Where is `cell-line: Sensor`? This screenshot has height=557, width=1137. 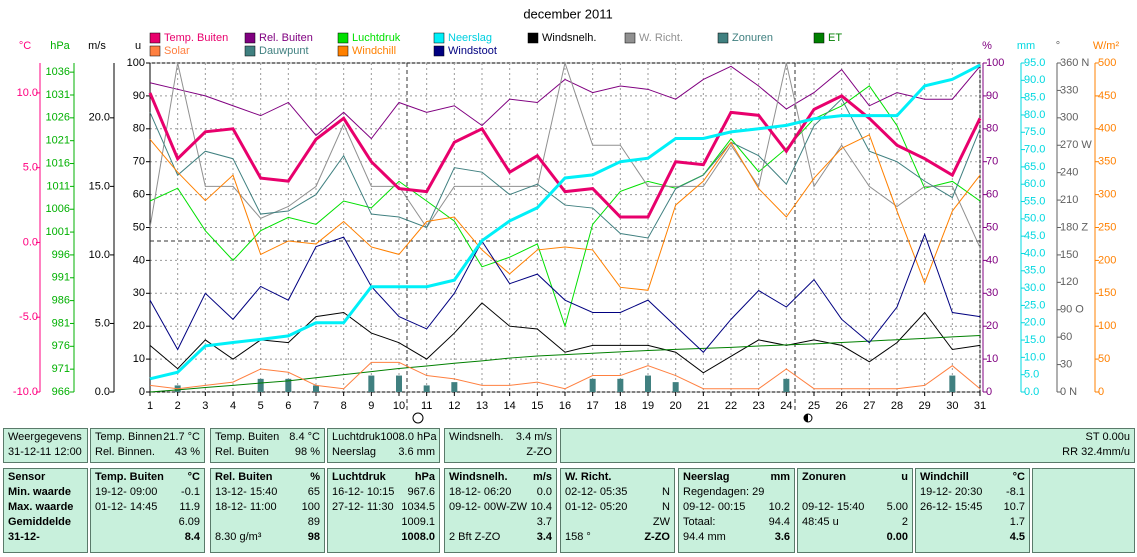 cell-line: Sensor is located at coordinates (45, 477).